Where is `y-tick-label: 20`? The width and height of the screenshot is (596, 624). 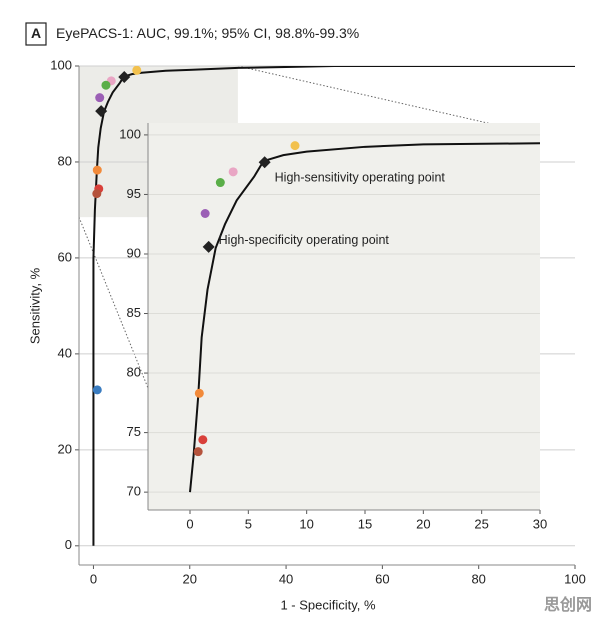
y-tick-label: 20 is located at coordinates (65, 448).